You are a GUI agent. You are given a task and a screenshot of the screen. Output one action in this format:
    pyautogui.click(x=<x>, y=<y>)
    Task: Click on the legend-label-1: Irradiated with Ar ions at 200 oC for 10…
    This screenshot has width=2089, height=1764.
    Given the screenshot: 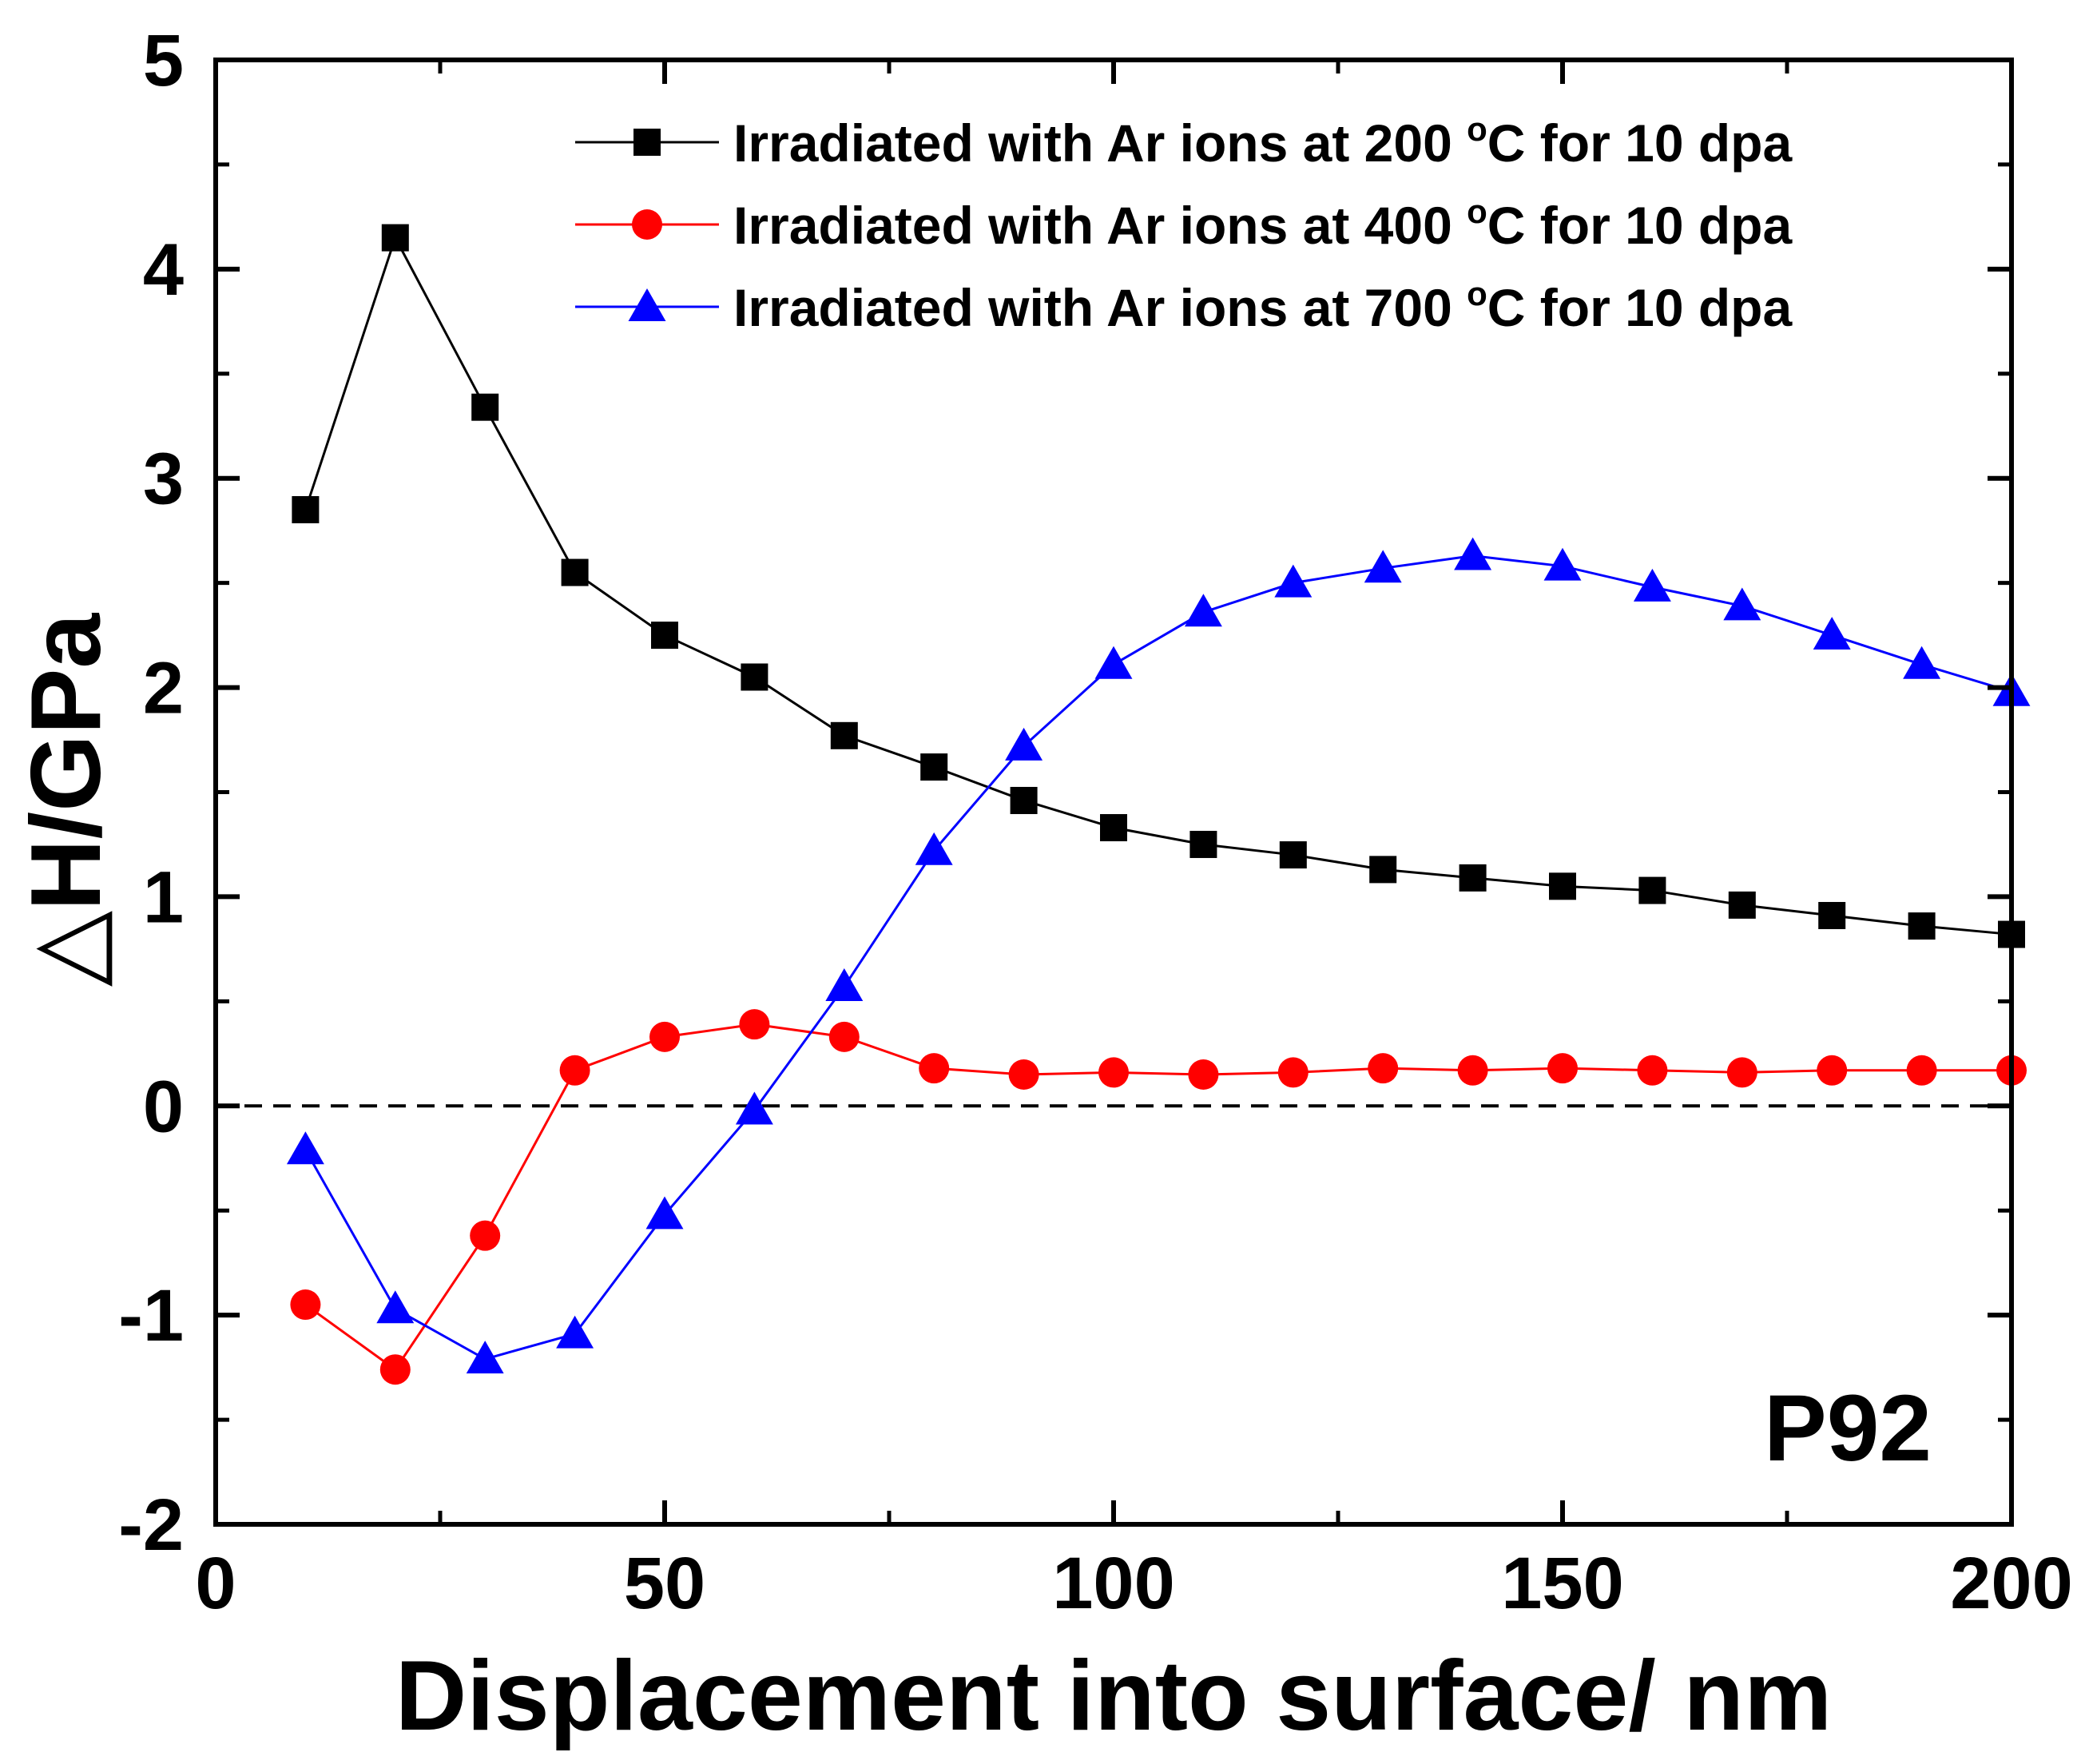 What is the action you would take?
    pyautogui.click(x=1263, y=141)
    